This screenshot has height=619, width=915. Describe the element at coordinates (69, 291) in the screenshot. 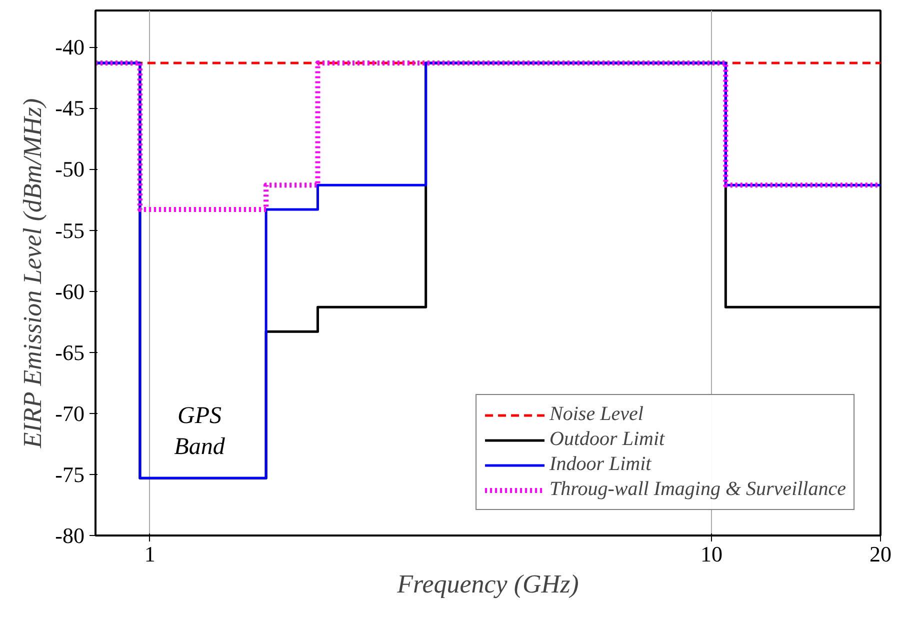

I see `y-tick-label: -60` at that location.